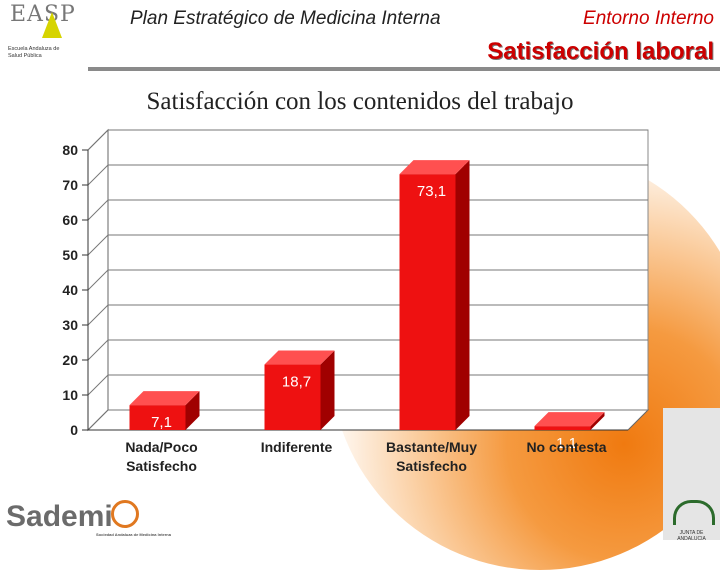  Describe the element at coordinates (600, 51) in the screenshot. I see `header-subtitle: Satisfacción laboral` at that location.